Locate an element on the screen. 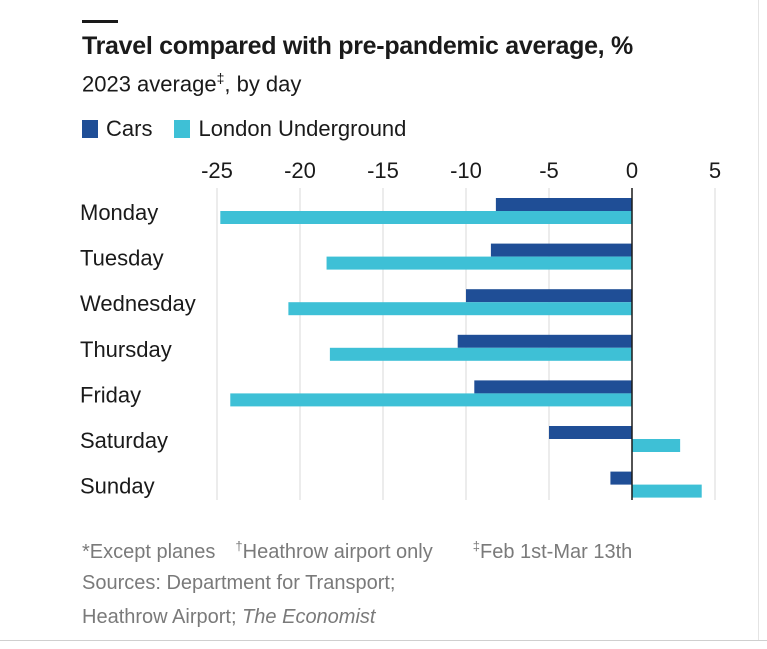  footnote-dates-text: Feb 1st-Mar 13th is located at coordinates (556, 551).